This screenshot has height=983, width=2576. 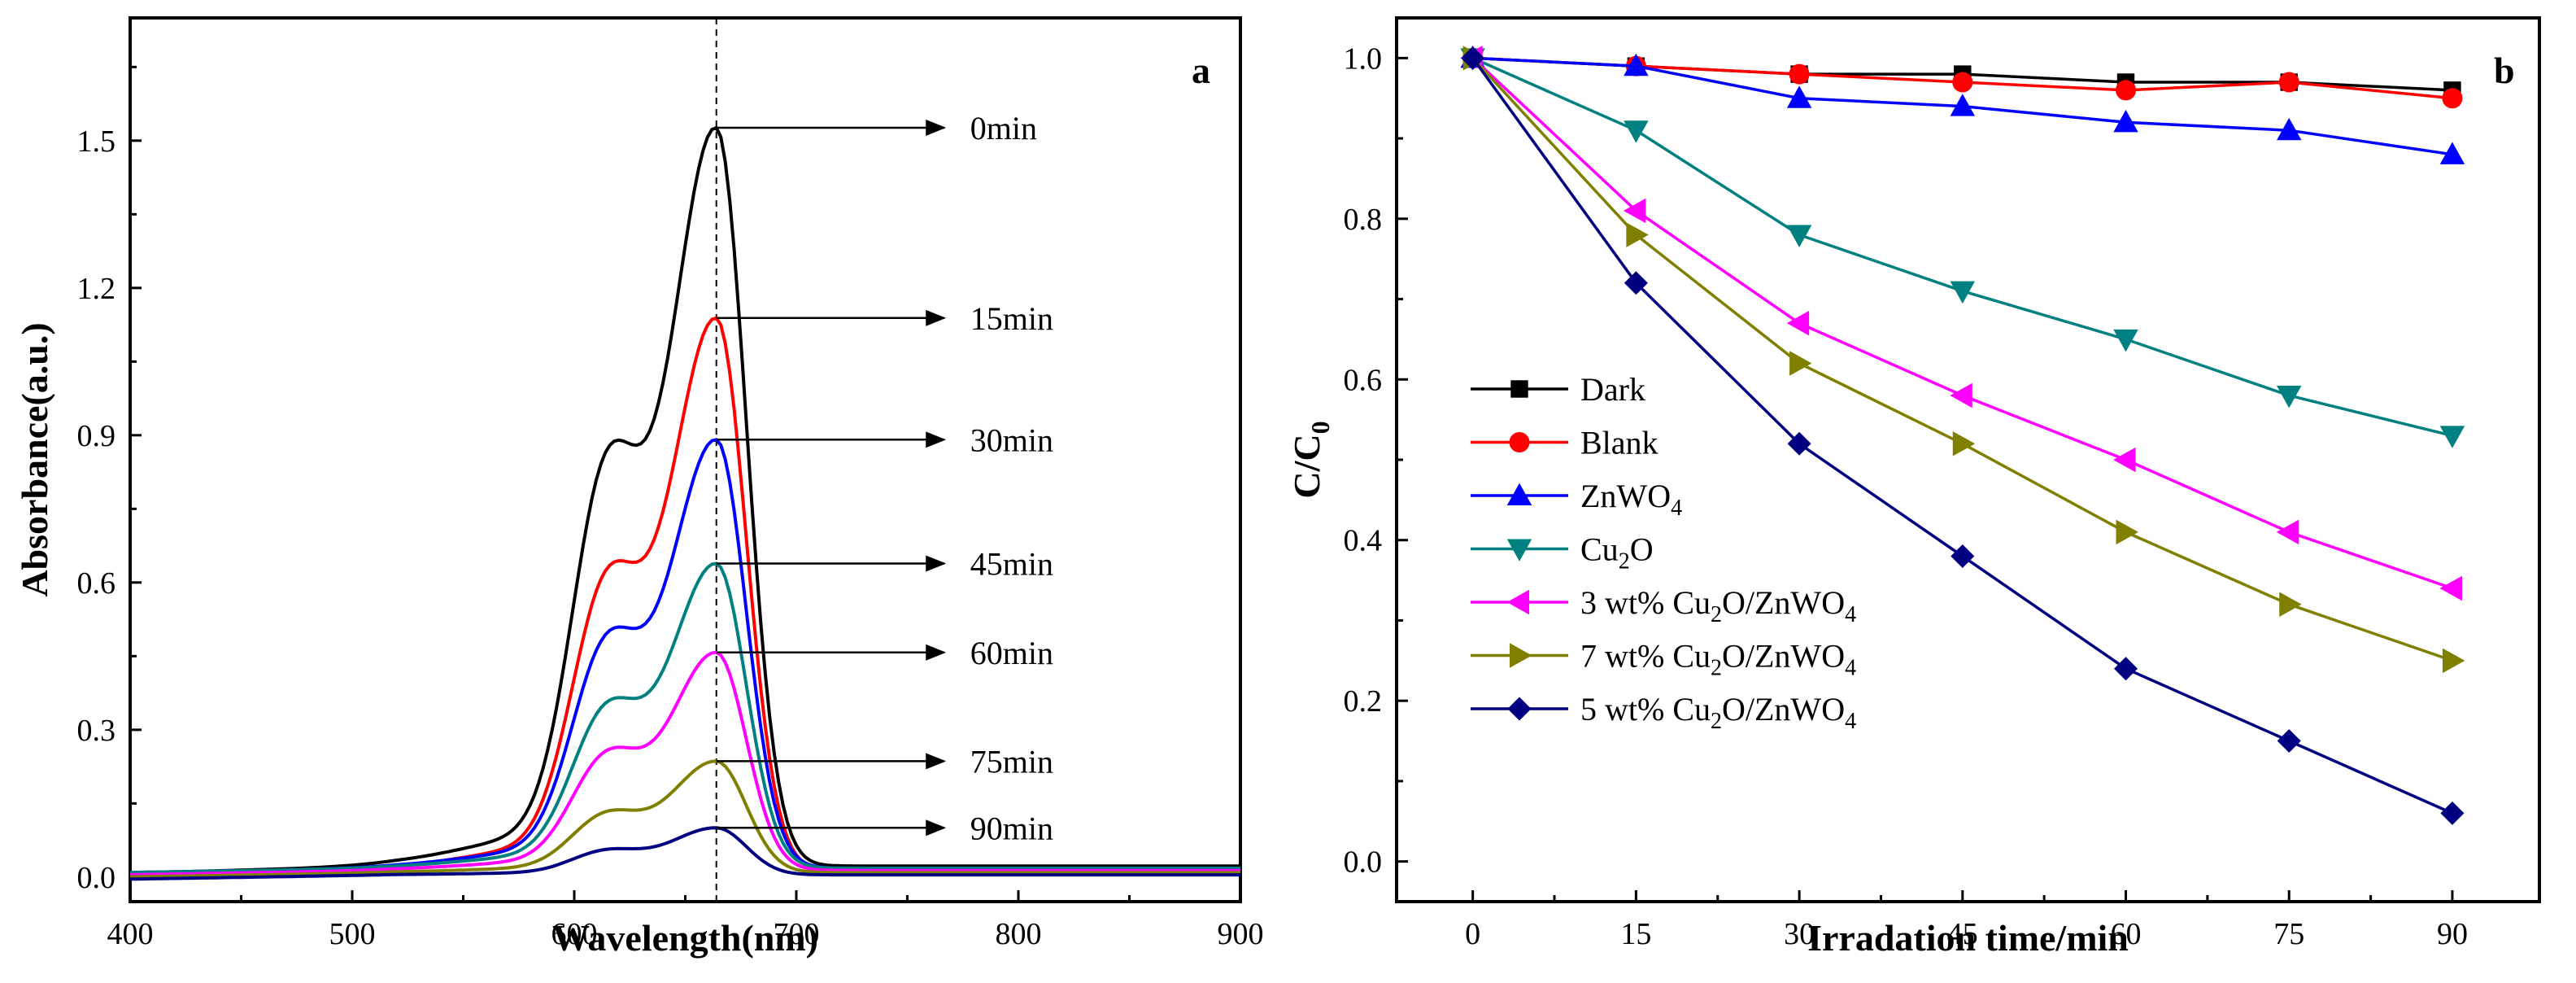 I want to click on panel-a-annotation-label: 60min, so click(x=1011, y=653).